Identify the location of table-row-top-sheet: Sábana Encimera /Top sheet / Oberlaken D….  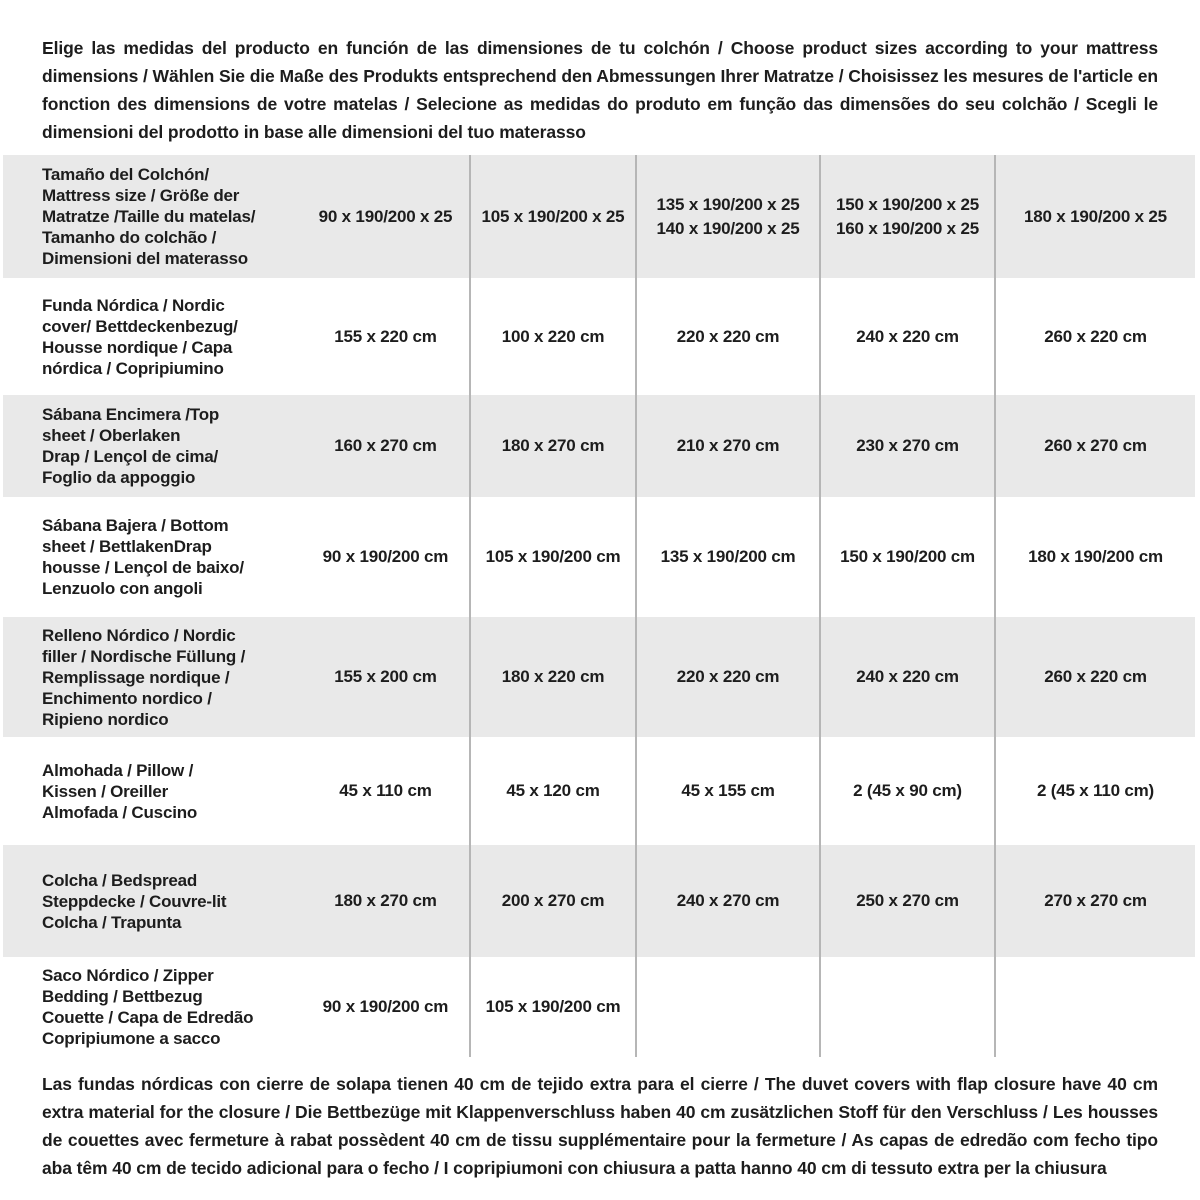
(599, 446).